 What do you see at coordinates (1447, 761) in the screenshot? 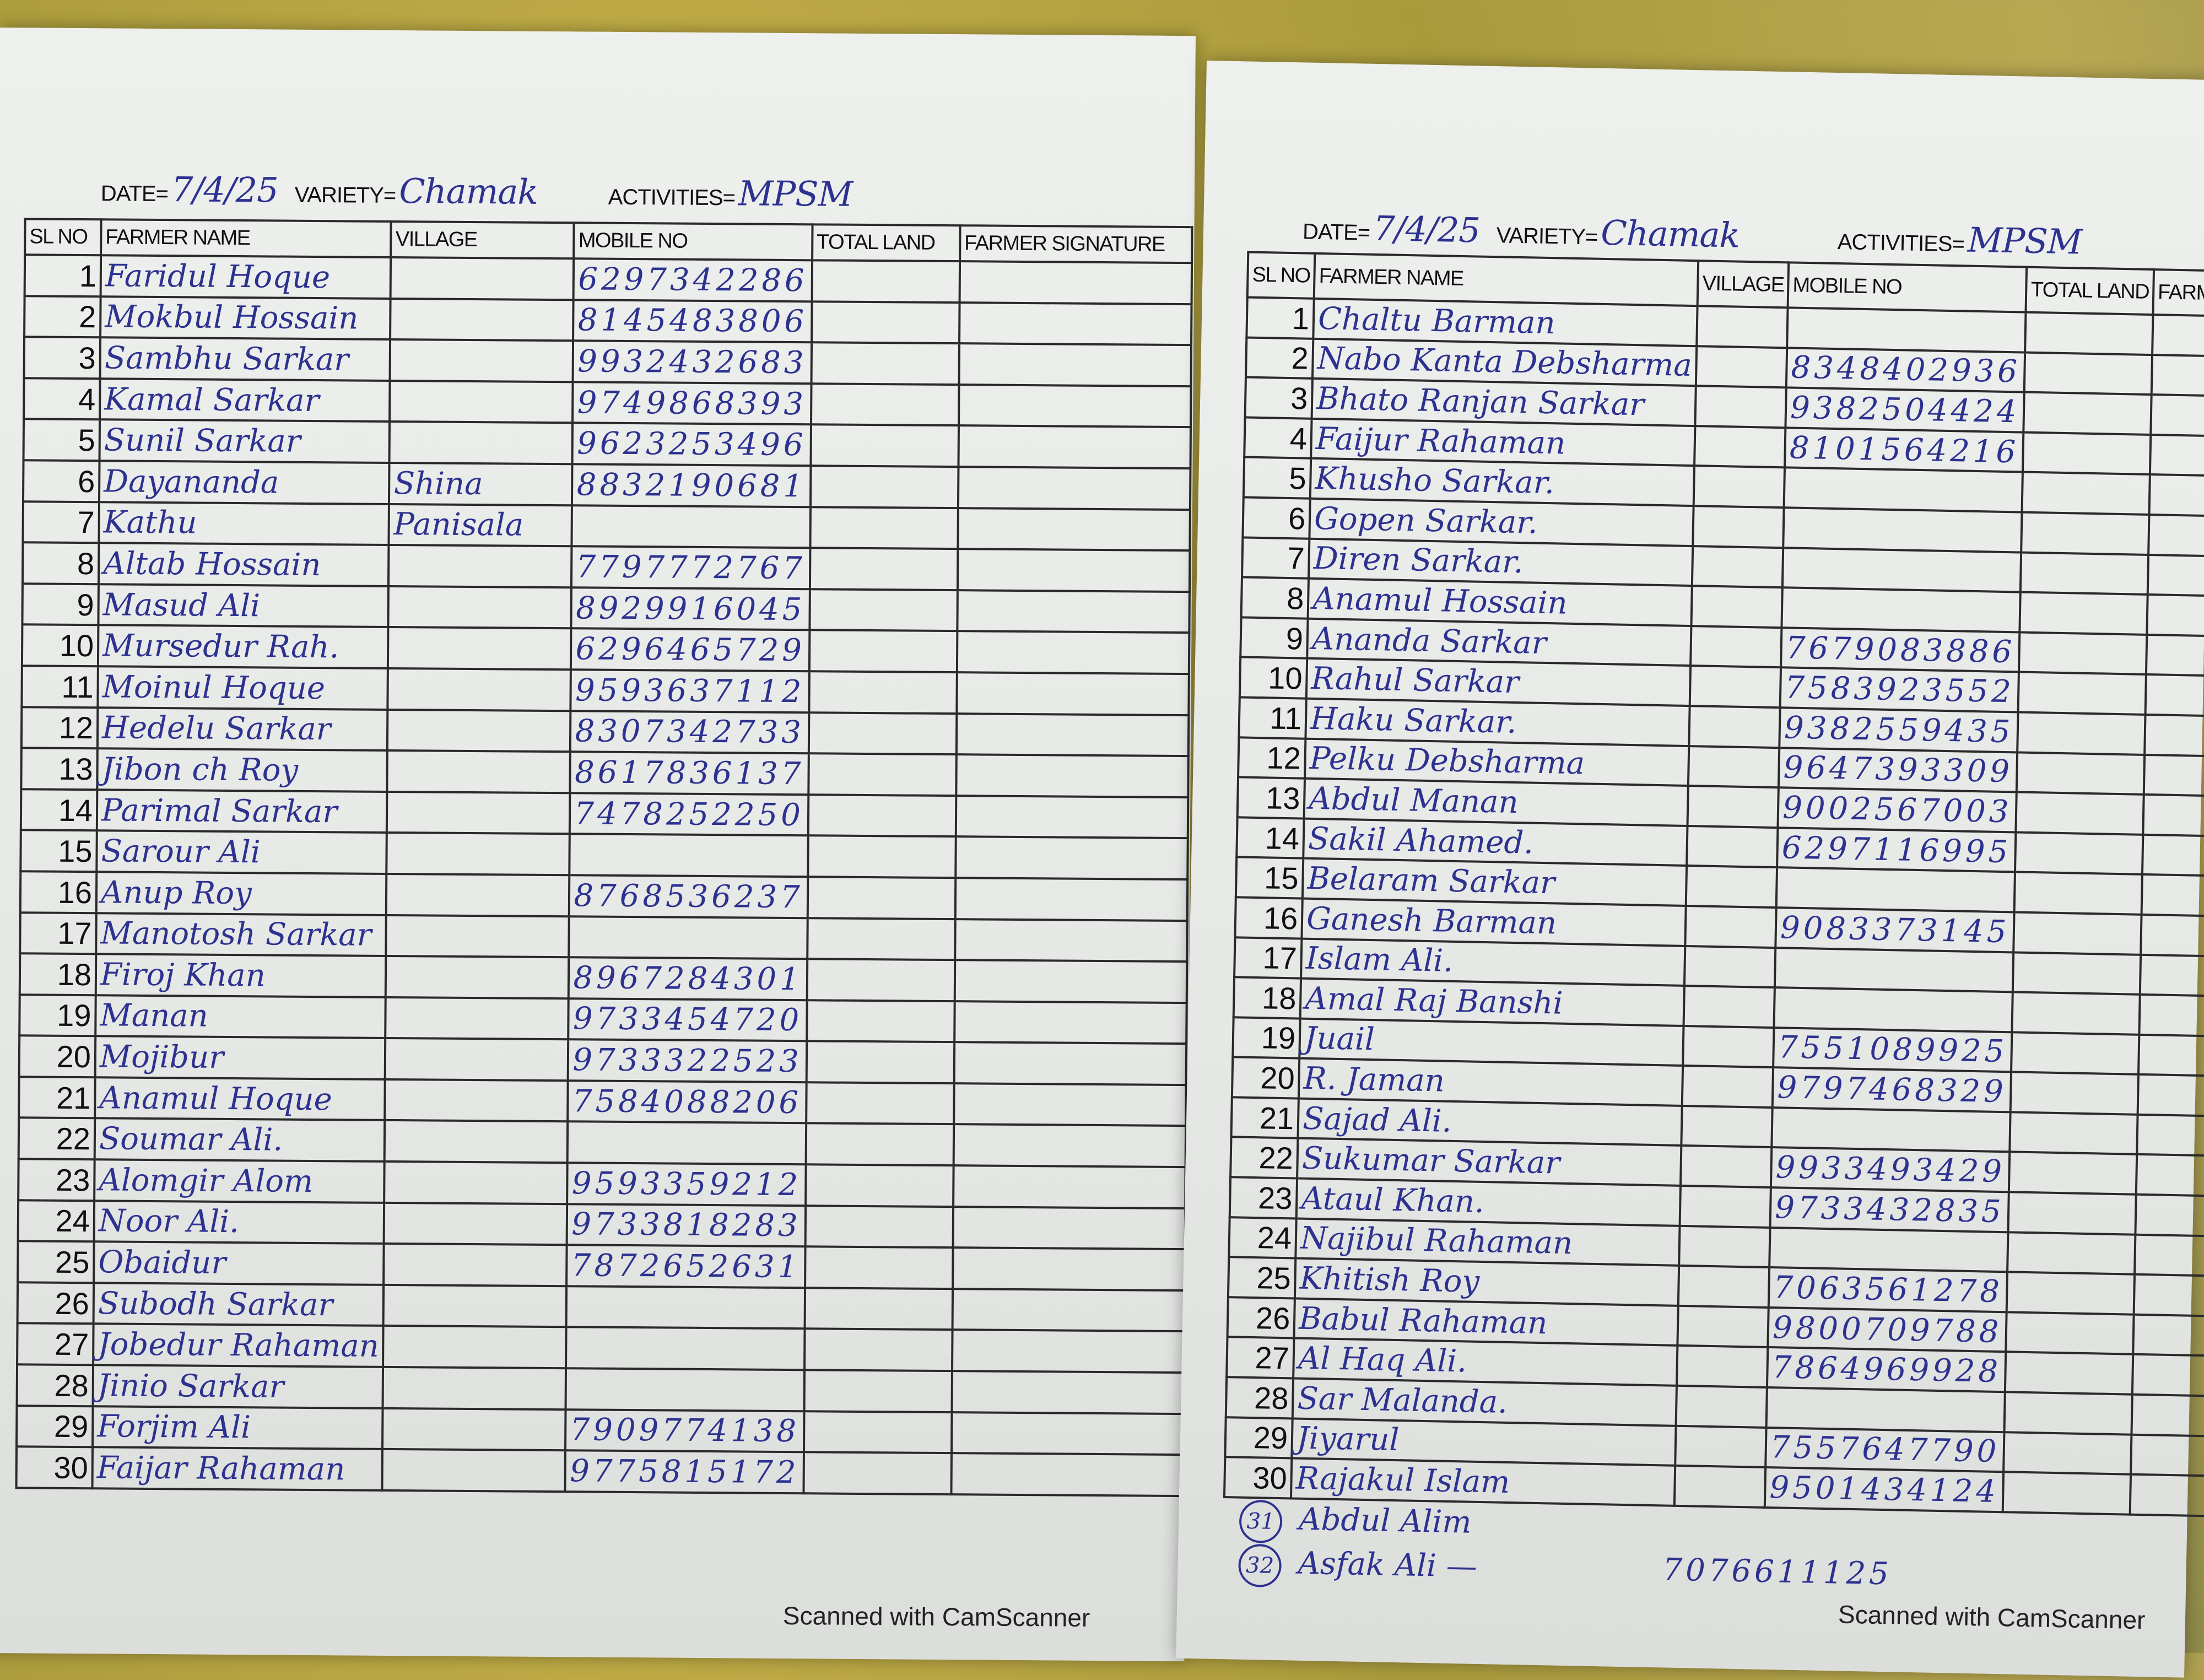
I see `farmer-name: Pelku Debsharma` at bounding box center [1447, 761].